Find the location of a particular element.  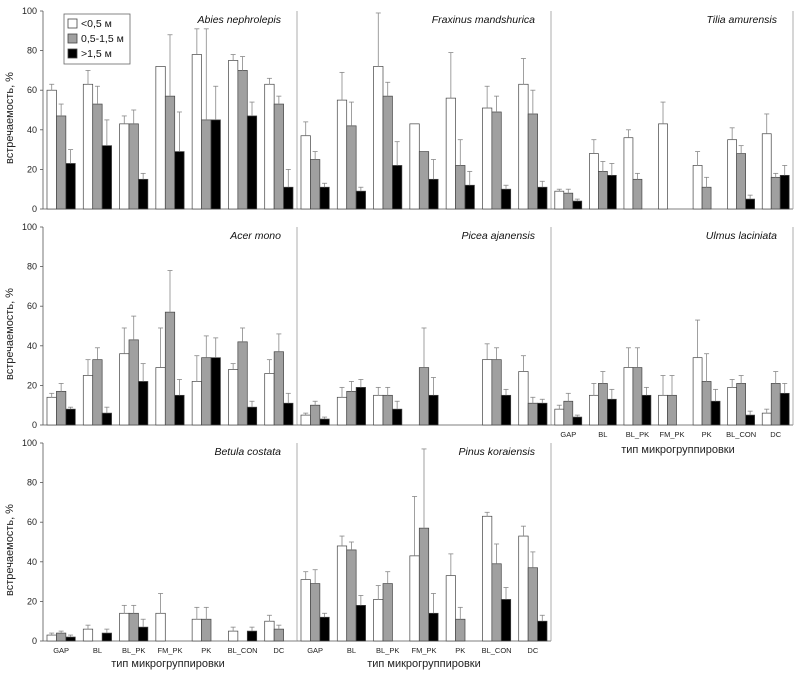

bar-tilia-amurensis-dc-s1 is located at coordinates (775, 193).